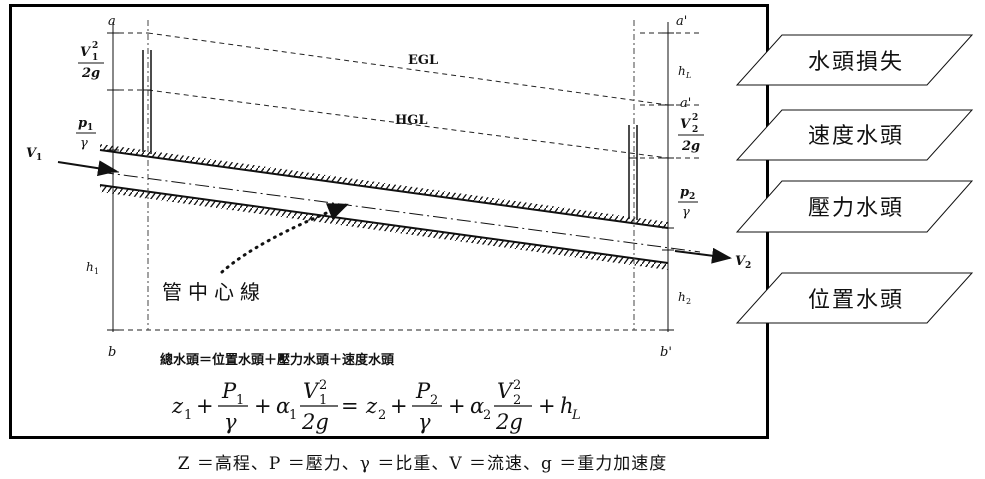 The image size is (985, 479). I want to click on svg-text: 壓力水頭, so click(856, 208).